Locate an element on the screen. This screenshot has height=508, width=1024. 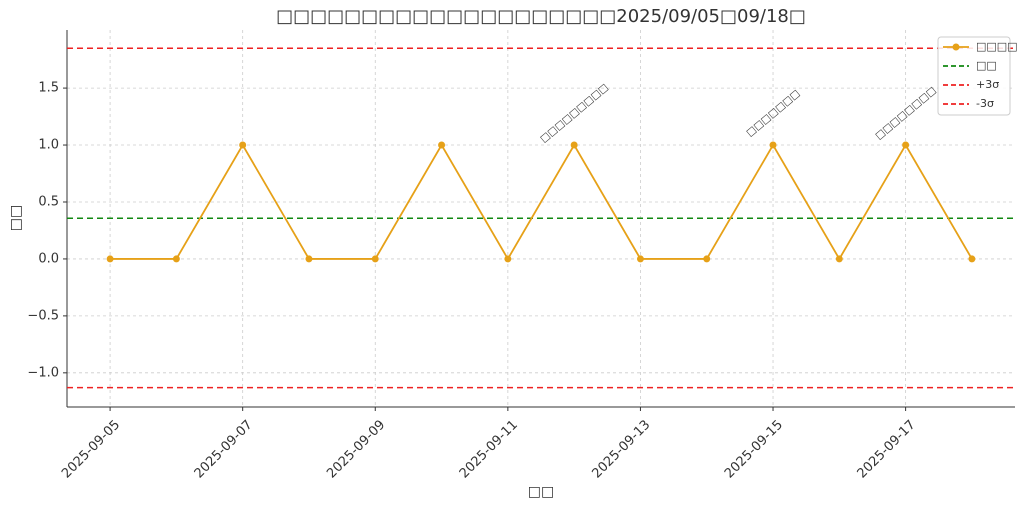
legend-label: -3σ is located at coordinates (985, 103).